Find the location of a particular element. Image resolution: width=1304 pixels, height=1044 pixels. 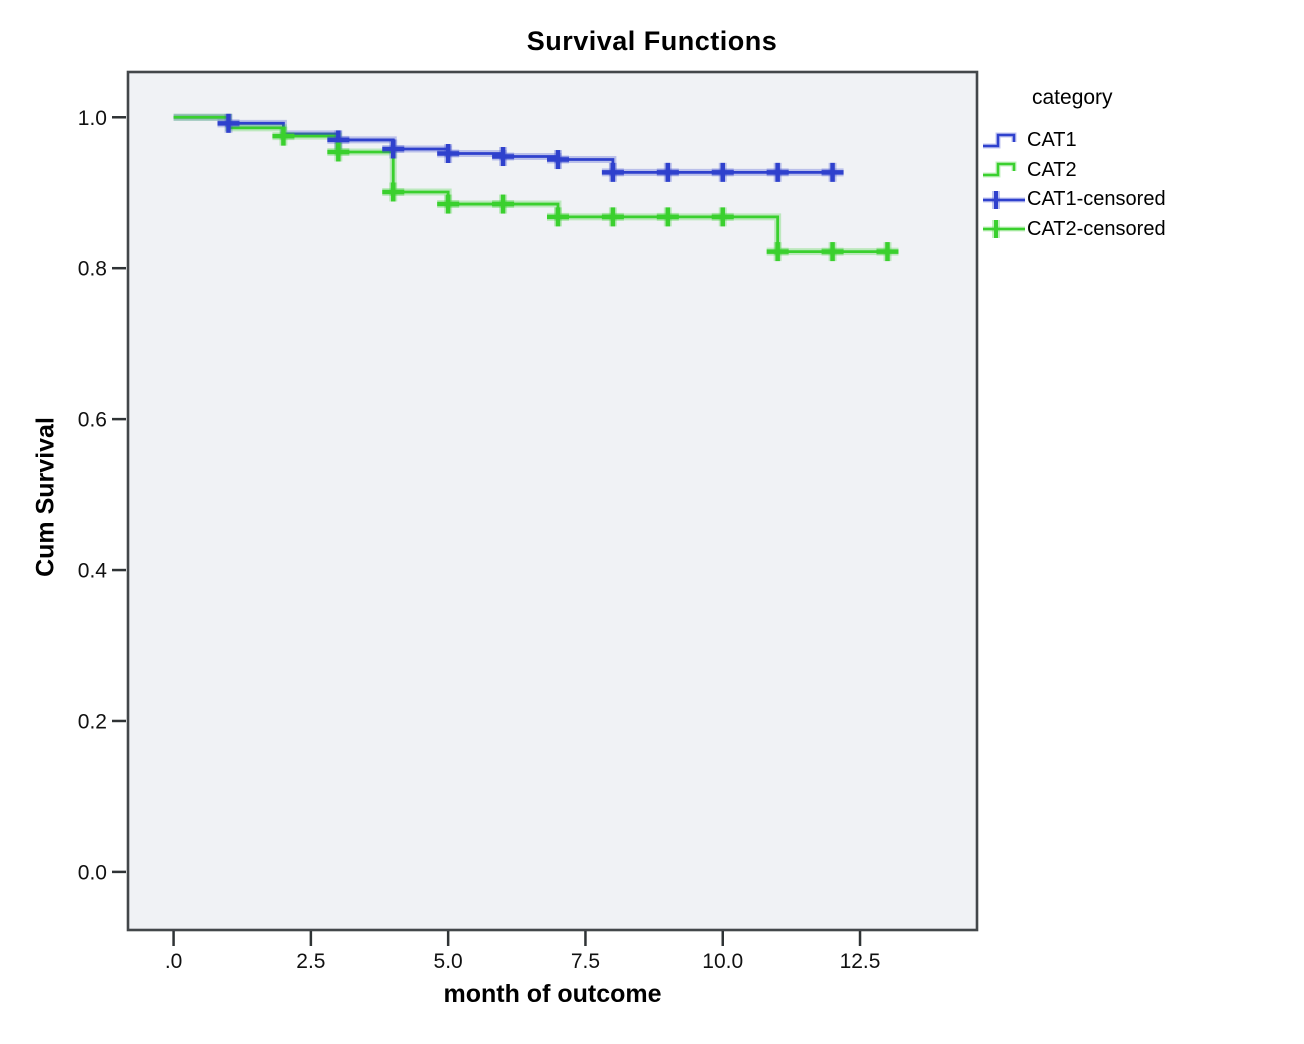

y-tick-label: 0.2 is located at coordinates (92, 721).